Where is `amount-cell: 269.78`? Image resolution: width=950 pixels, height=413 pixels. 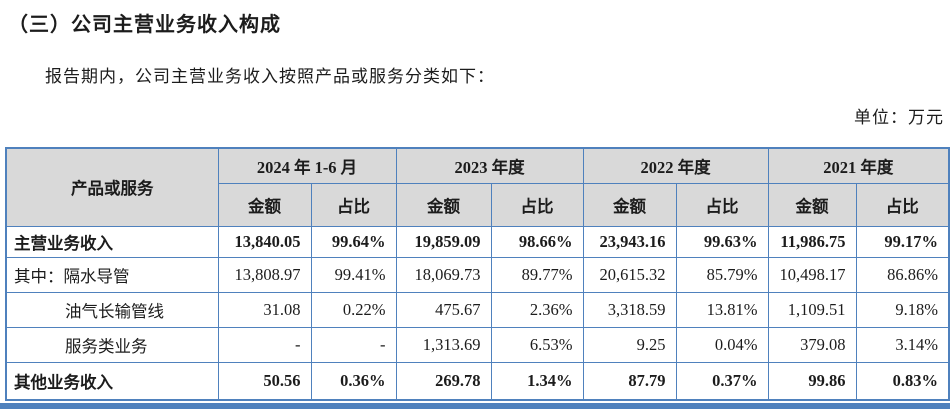 amount-cell: 269.78 is located at coordinates (443, 381).